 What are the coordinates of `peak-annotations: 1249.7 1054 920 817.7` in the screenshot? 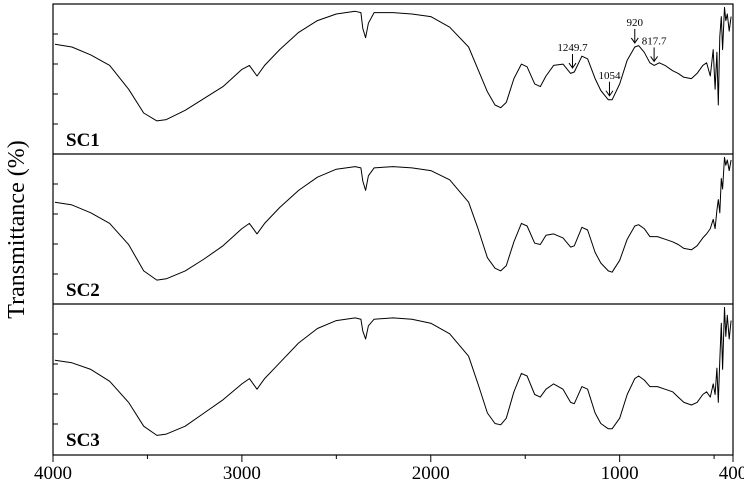 It's located at (612, 57).